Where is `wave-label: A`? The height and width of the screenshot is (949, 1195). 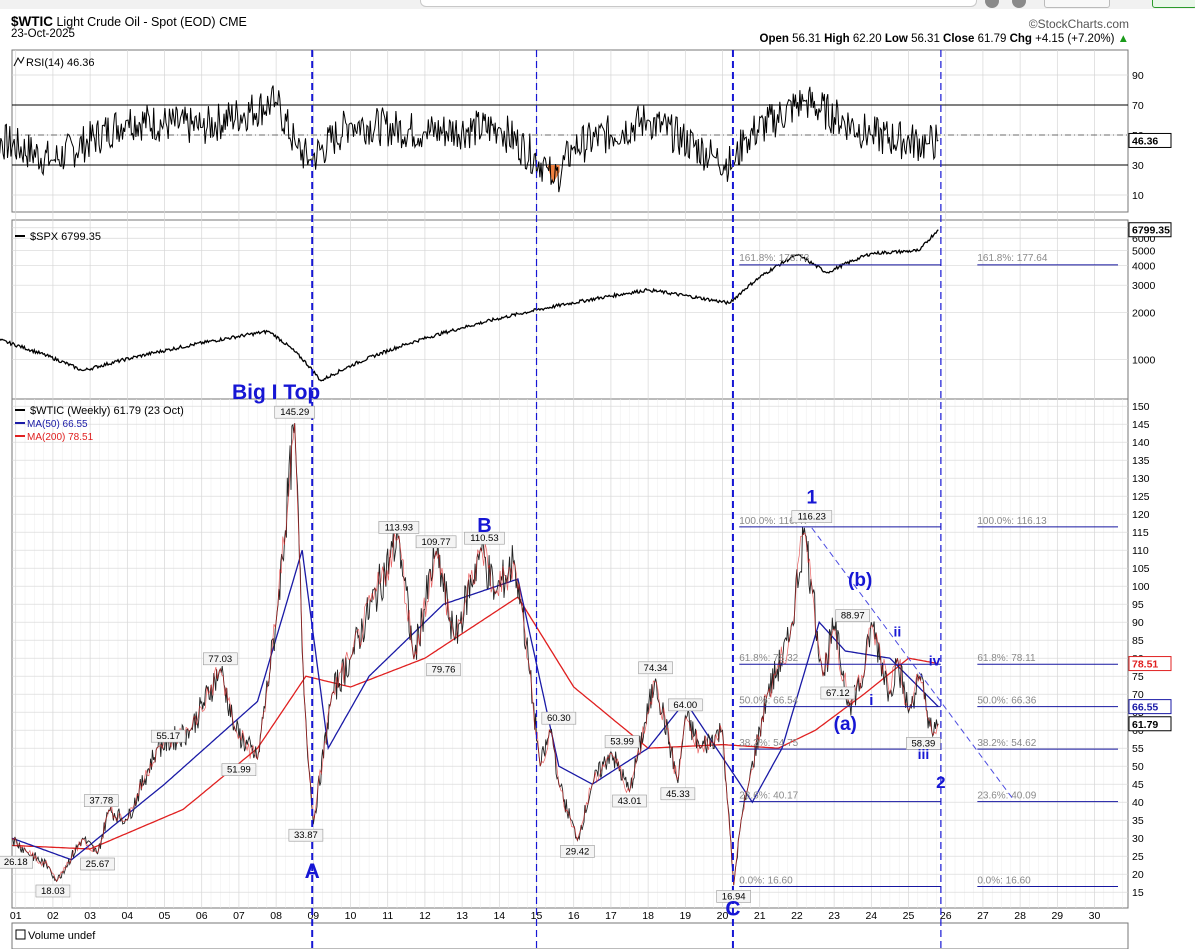
wave-label: A is located at coordinates (312, 871).